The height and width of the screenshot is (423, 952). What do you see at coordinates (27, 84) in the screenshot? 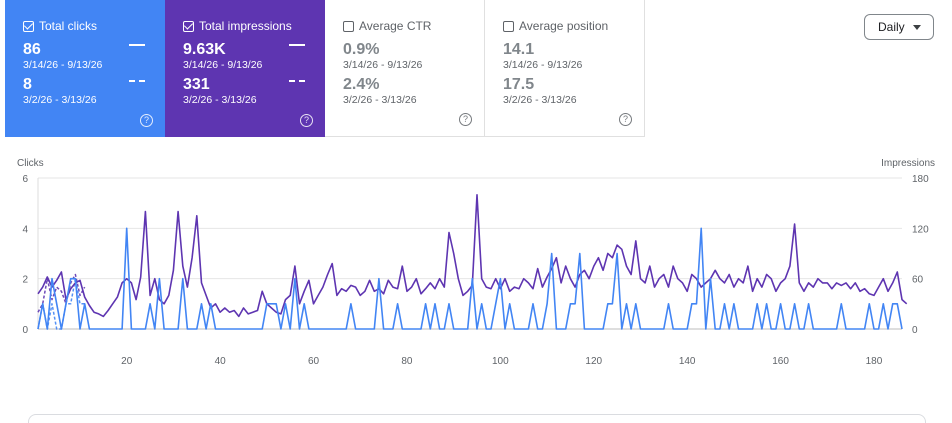
I see `previous-value: 8` at bounding box center [27, 84].